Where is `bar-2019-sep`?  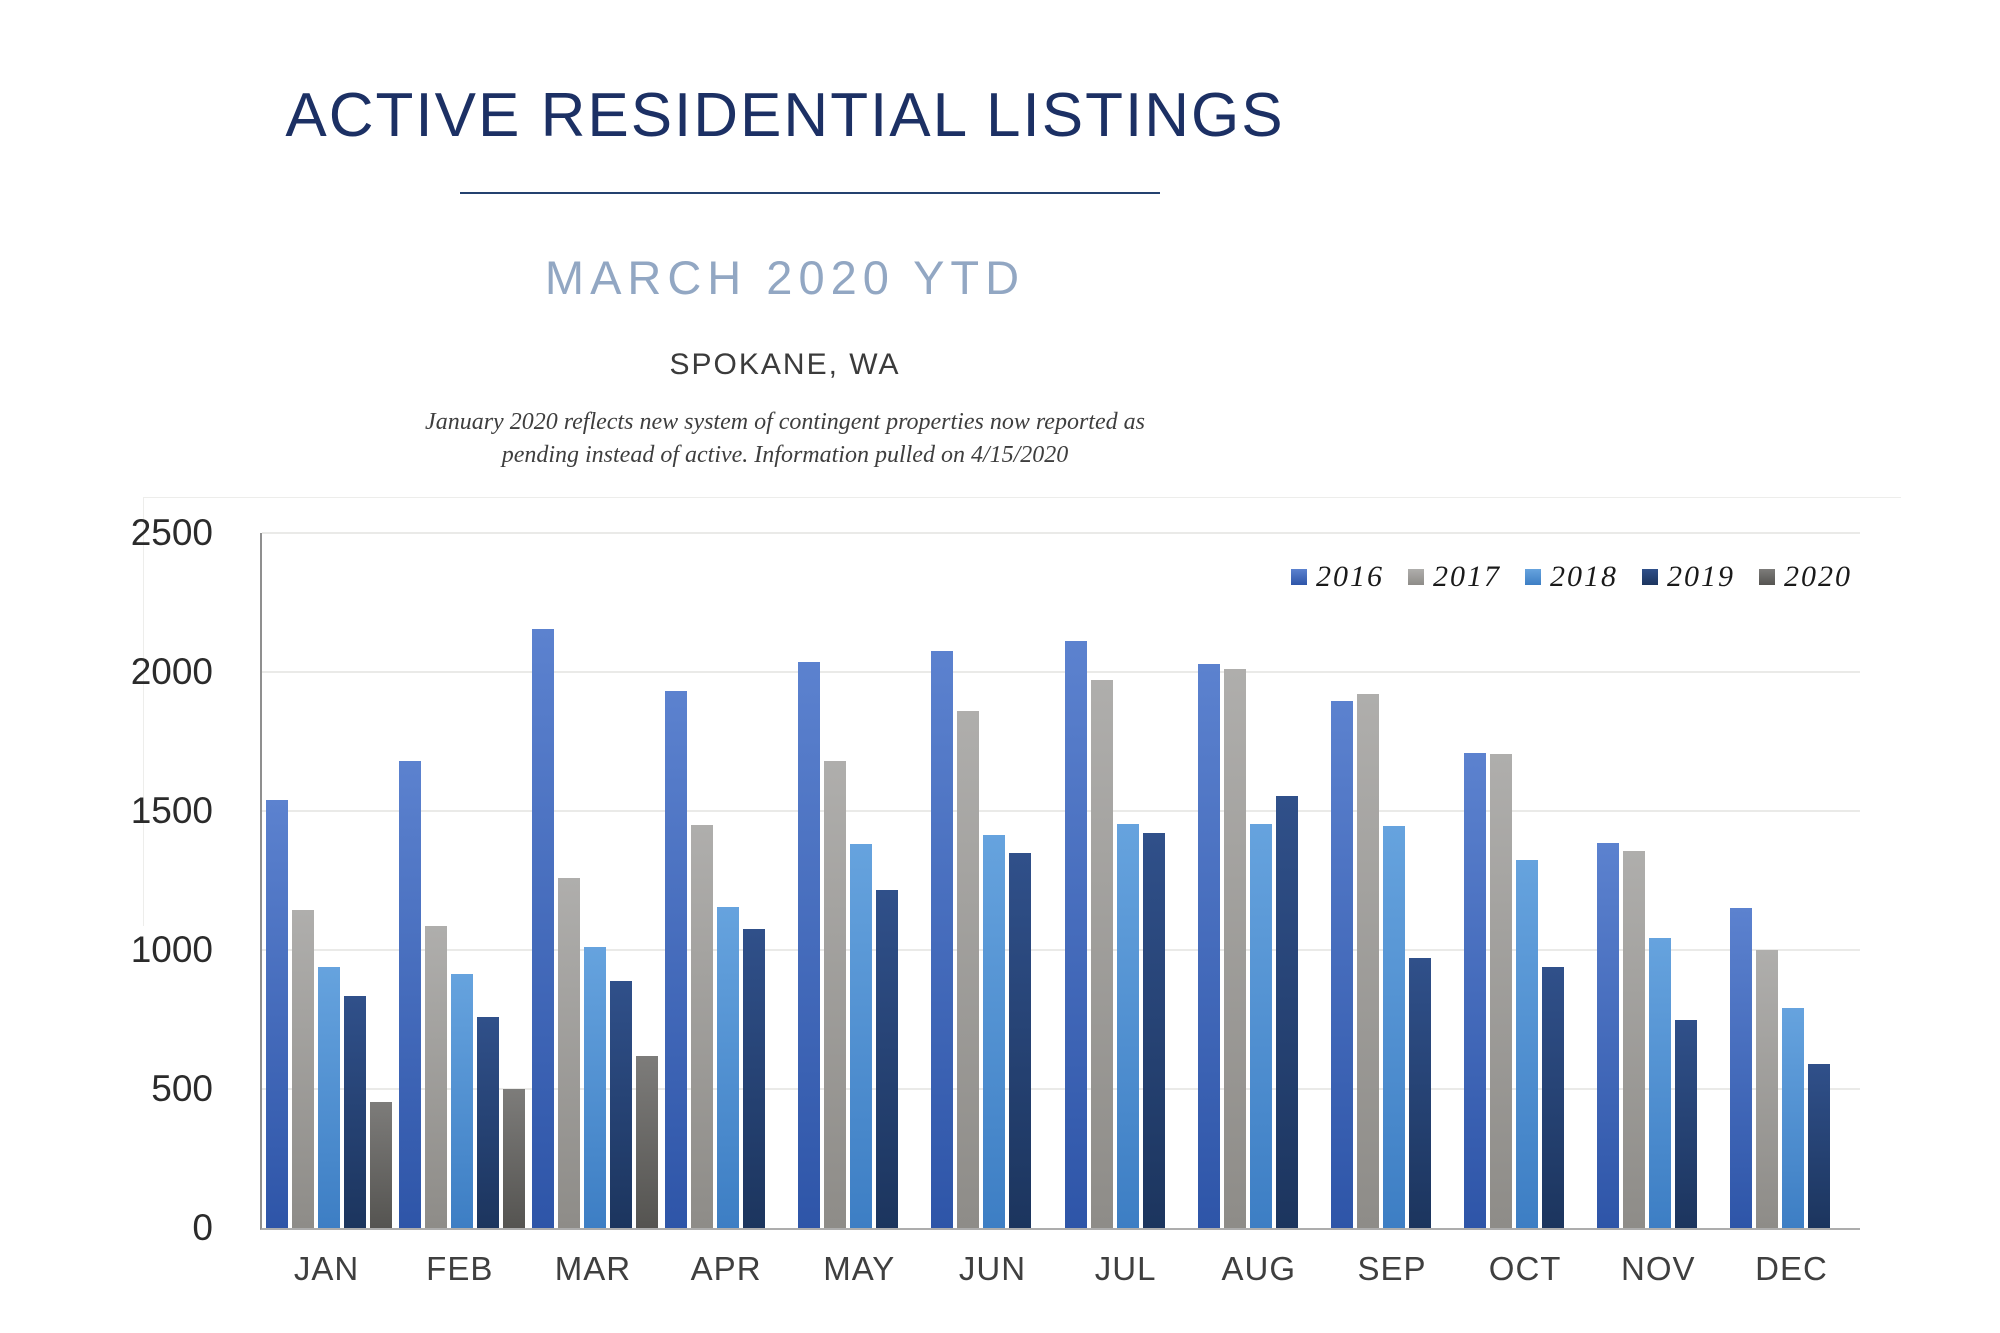 bar-2019-sep is located at coordinates (1419, 1093).